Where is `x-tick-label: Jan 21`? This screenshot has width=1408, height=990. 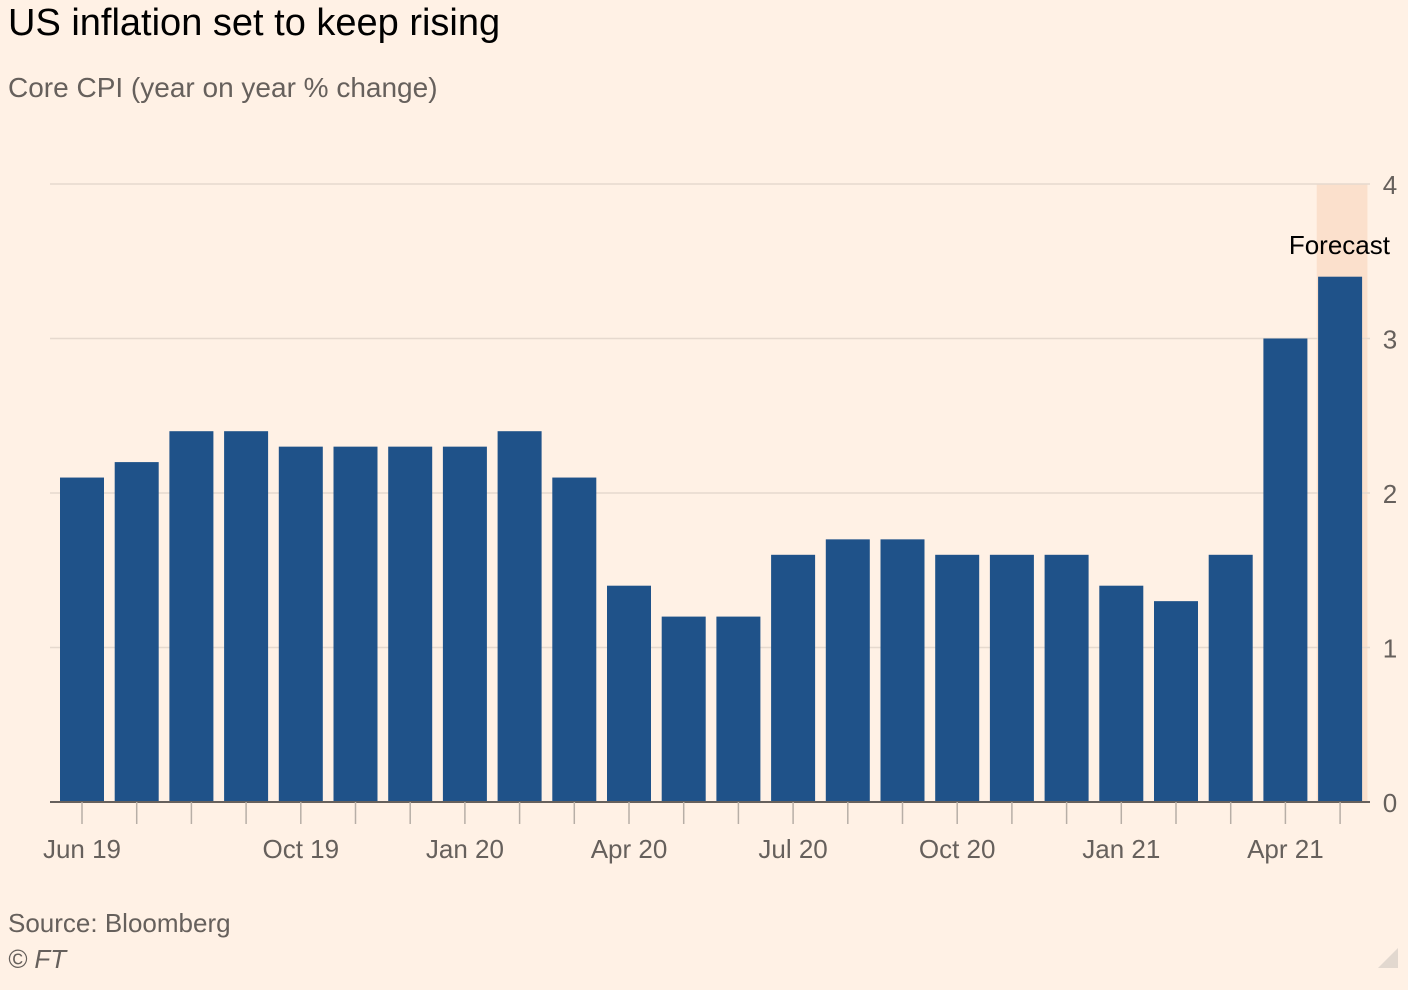 x-tick-label: Jan 21 is located at coordinates (1121, 849).